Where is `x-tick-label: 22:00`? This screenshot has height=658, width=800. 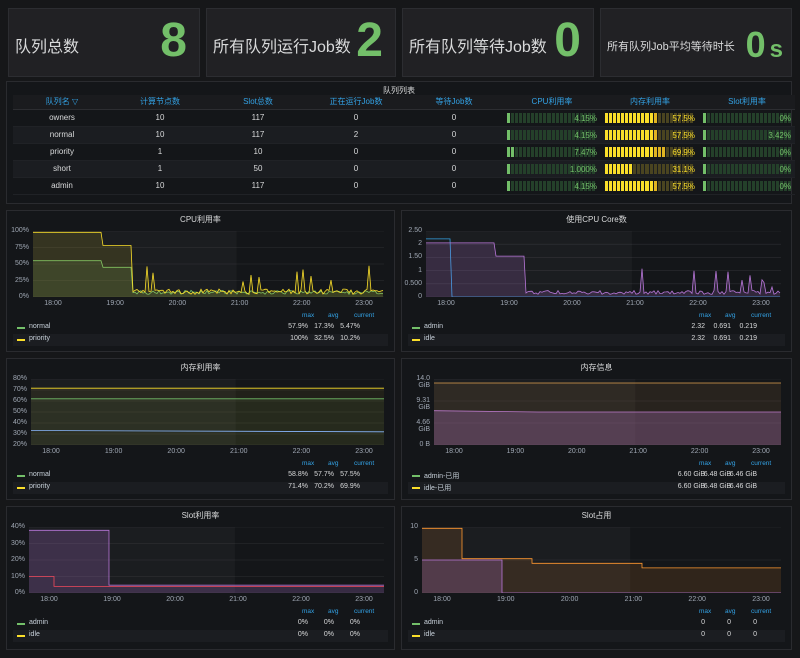
x-tick-label: 22:00 is located at coordinates (302, 303).